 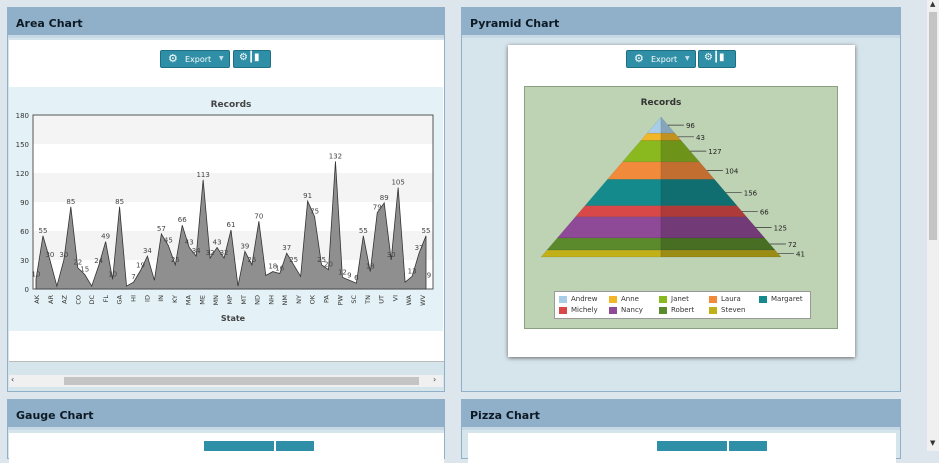 What do you see at coordinates (435, 379) in the screenshot?
I see `scroll-right-icon: ›` at bounding box center [435, 379].